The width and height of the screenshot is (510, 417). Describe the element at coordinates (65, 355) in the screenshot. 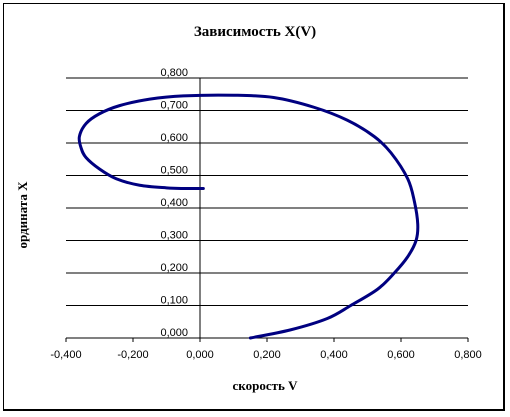

I see `x-tick-label: -0,400` at that location.